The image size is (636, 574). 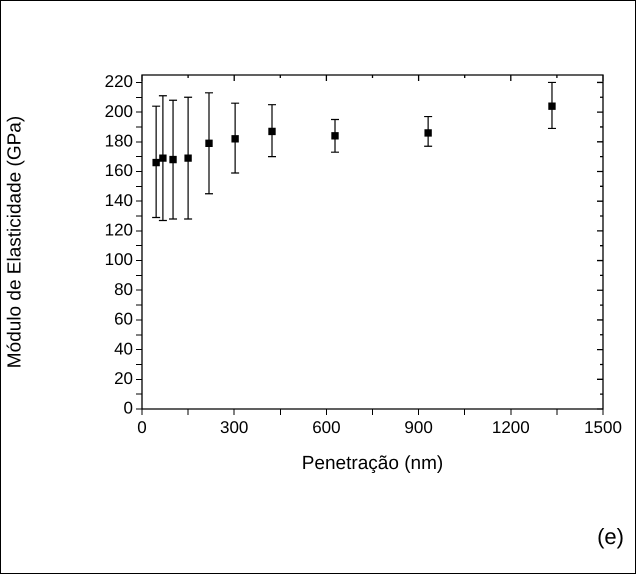 What do you see at coordinates (142, 427) in the screenshot?
I see `x-tick-label: 0` at bounding box center [142, 427].